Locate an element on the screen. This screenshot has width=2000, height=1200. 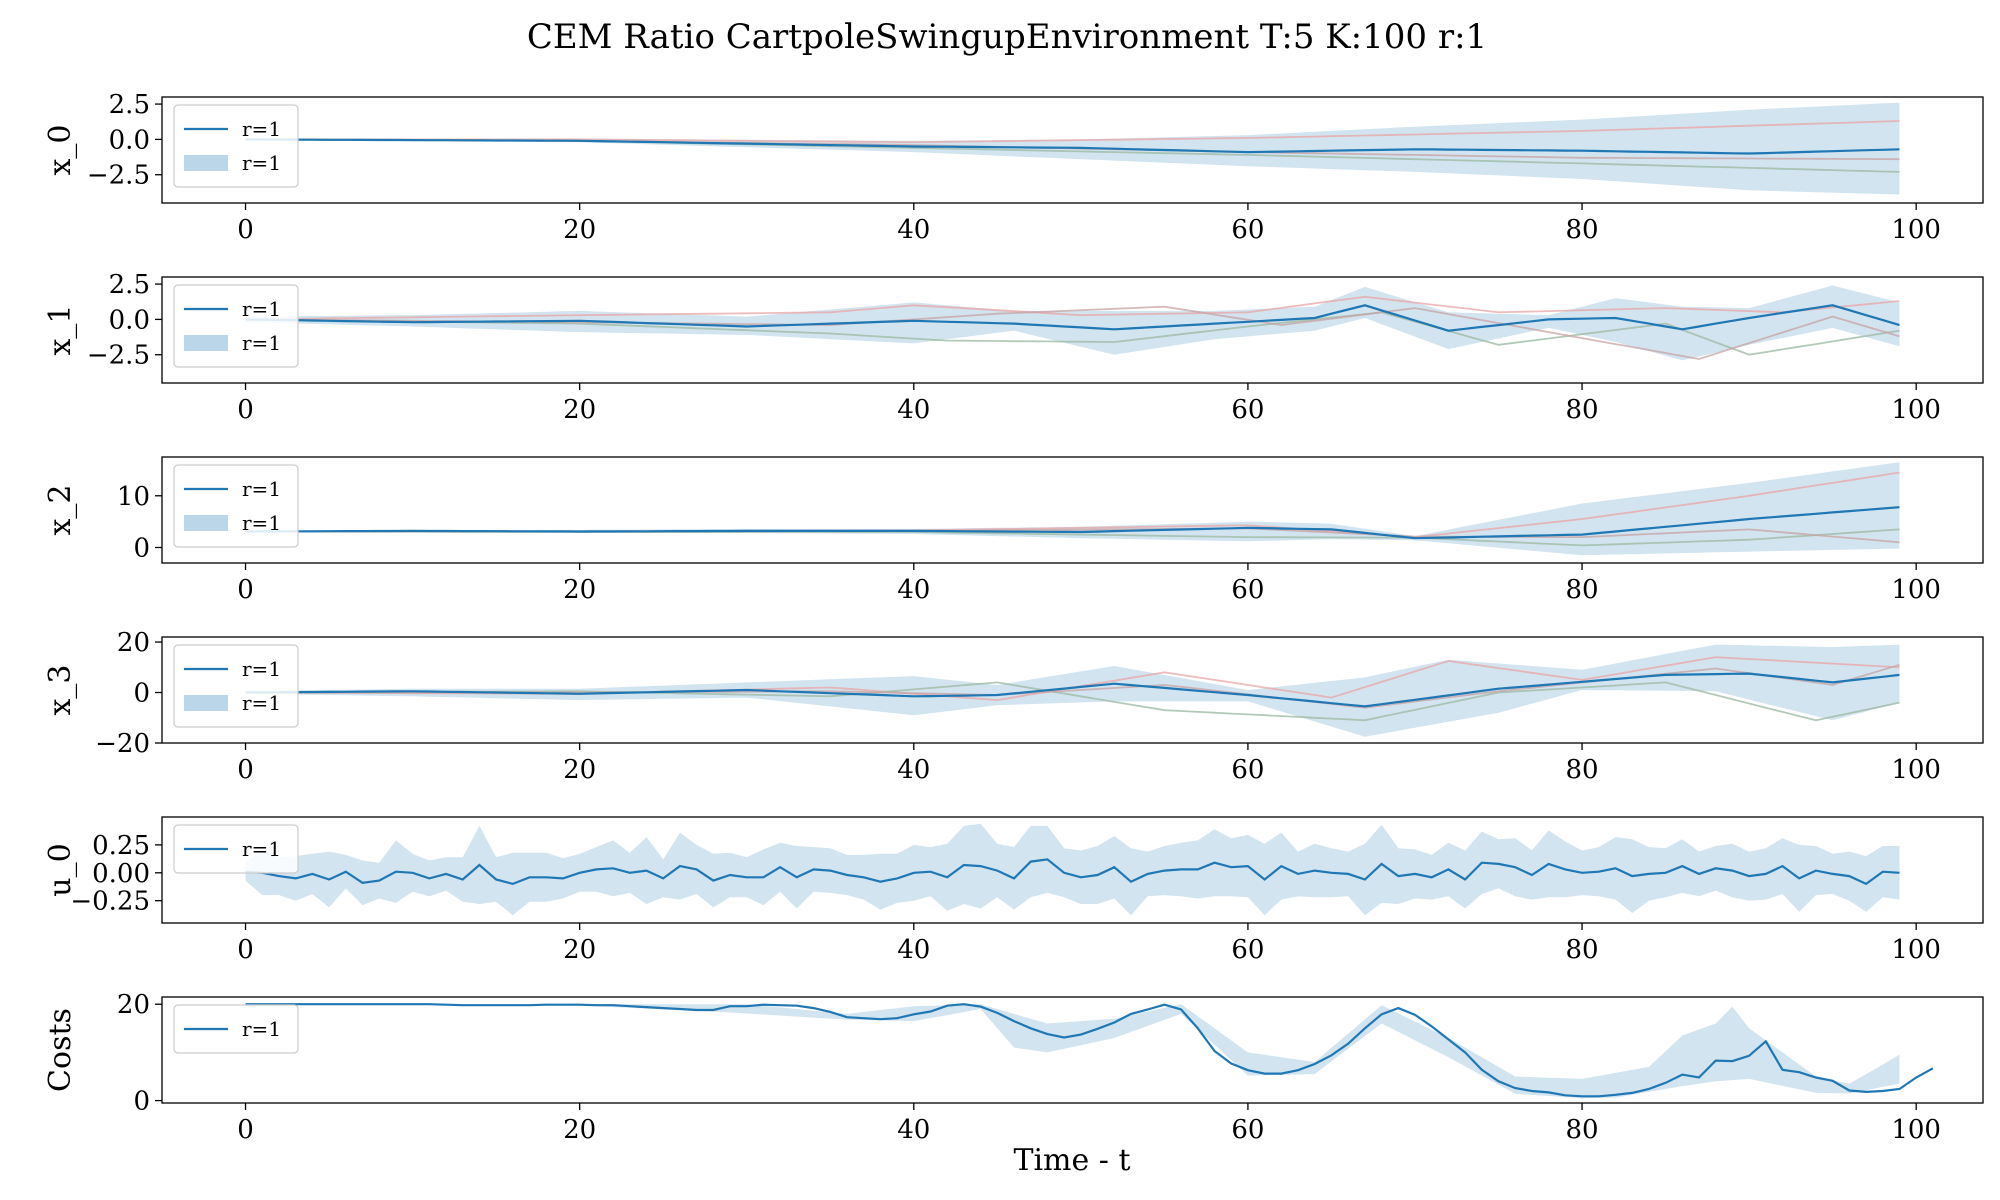
y-axis-label: x_1 is located at coordinates (60, 329).